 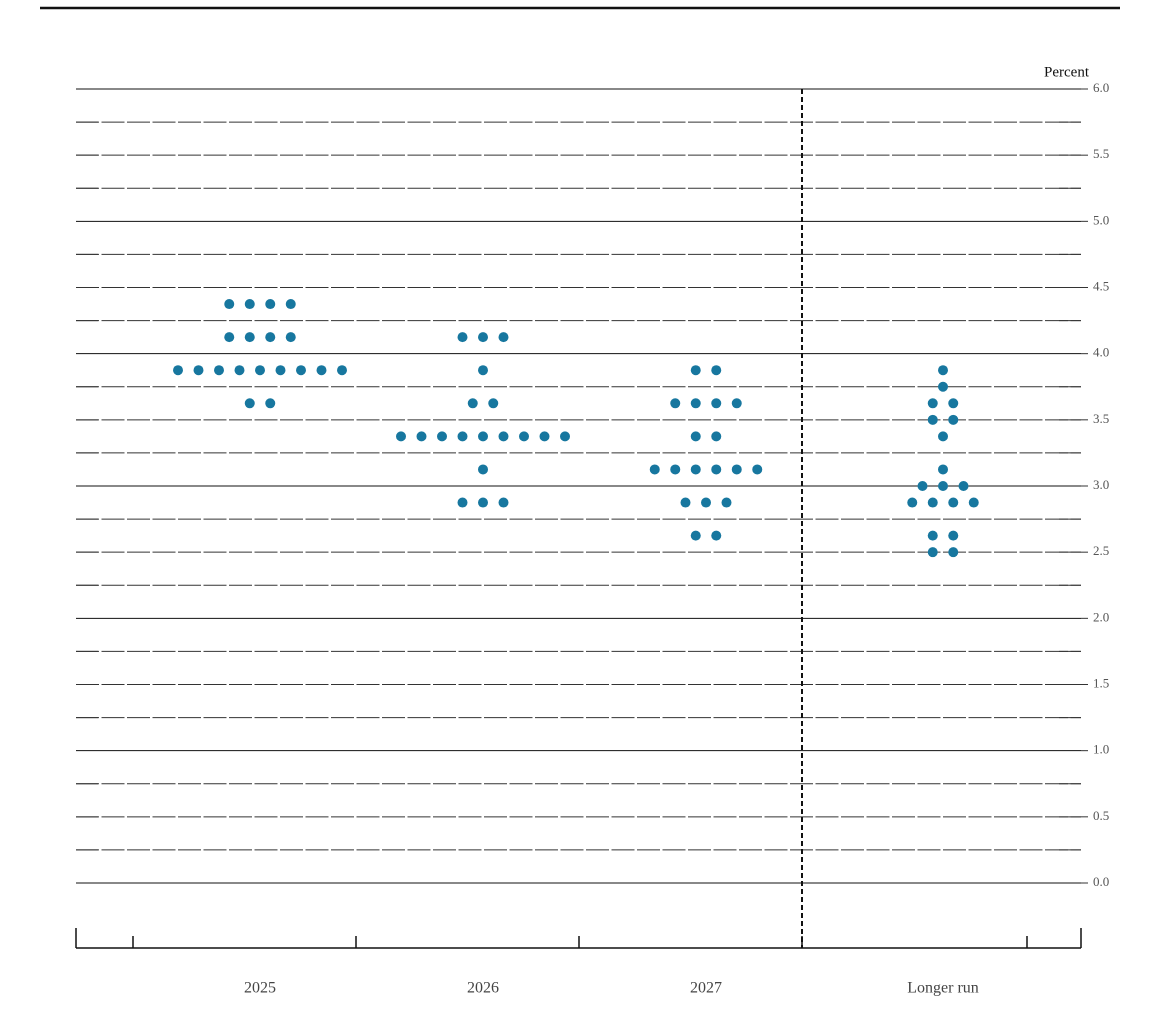 I want to click on x-tick-label: Longer run, so click(x=943, y=988).